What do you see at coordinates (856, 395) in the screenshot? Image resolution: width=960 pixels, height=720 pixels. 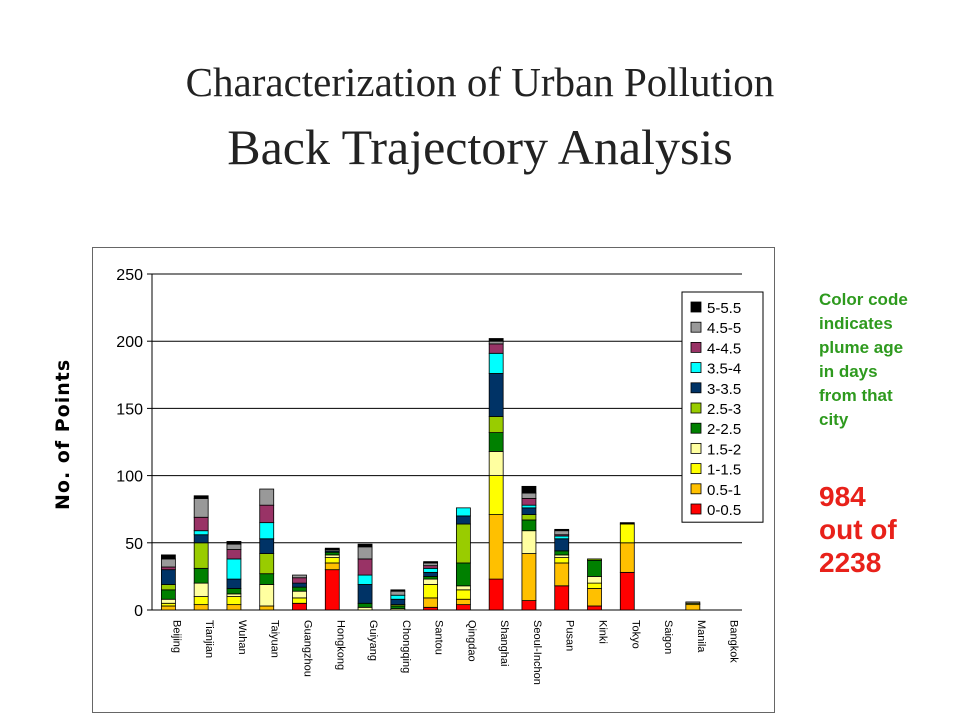 I see `note-line: from that` at bounding box center [856, 395].